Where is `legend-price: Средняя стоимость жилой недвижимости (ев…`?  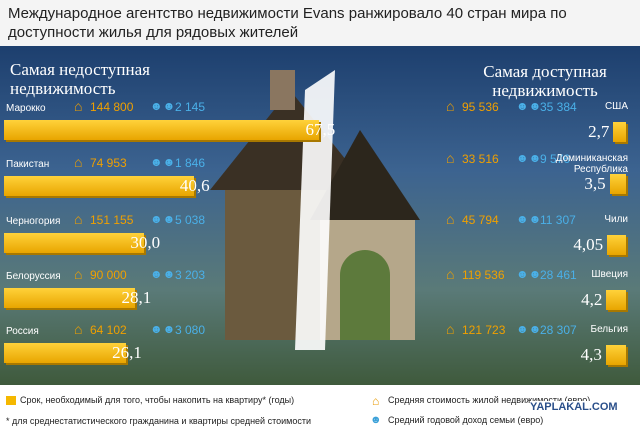 legend-price: Средняя стоимость жилой недвижимости (ев… is located at coordinates (489, 400).